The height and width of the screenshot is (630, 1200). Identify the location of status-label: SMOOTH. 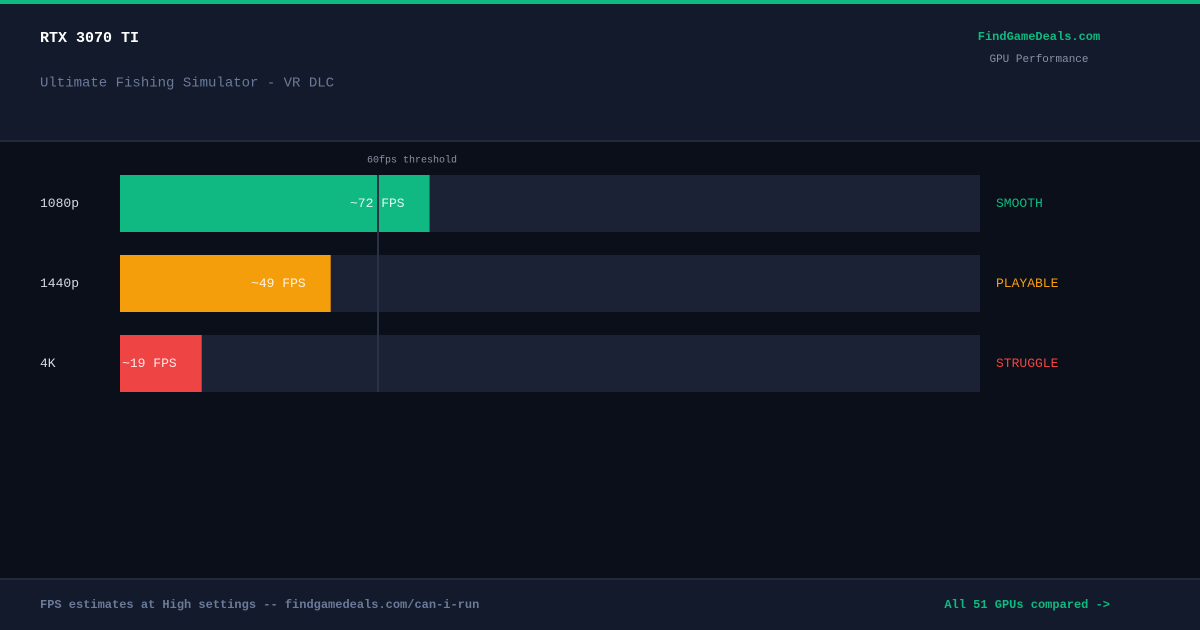
(1019, 203).